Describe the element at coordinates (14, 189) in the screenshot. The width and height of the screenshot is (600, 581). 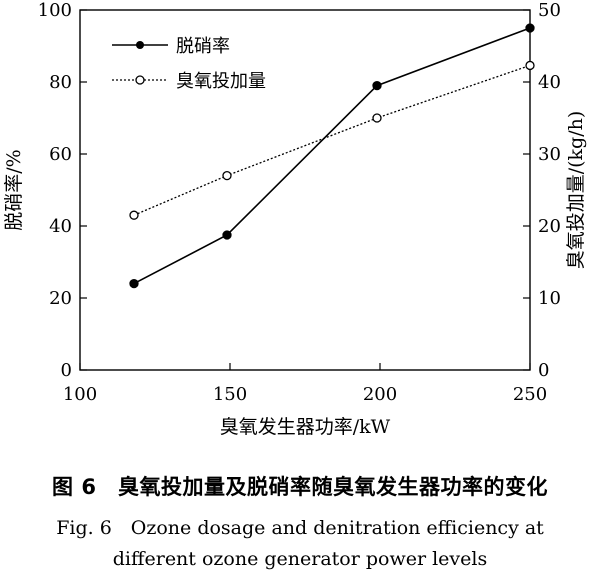
I see `y-axis-left-label: 脱硝率/%` at that location.